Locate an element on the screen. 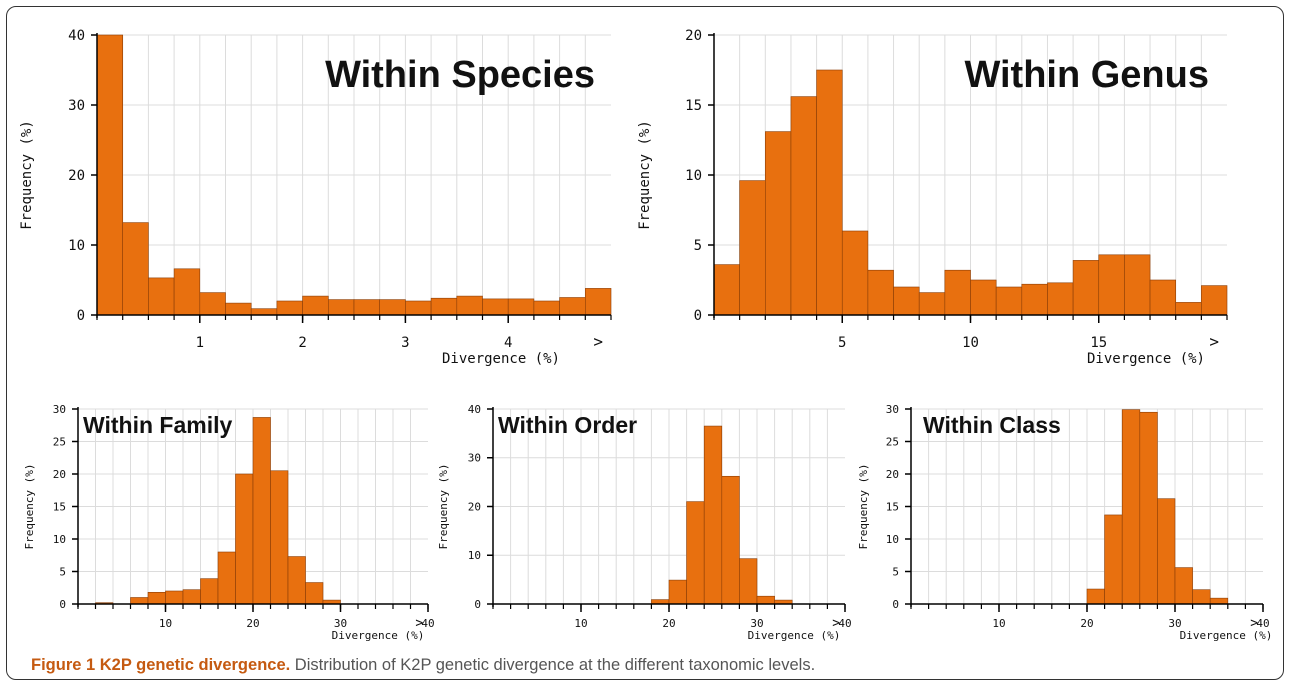 The width and height of the screenshot is (1290, 686). x-tick-label: 2 is located at coordinates (302, 343).